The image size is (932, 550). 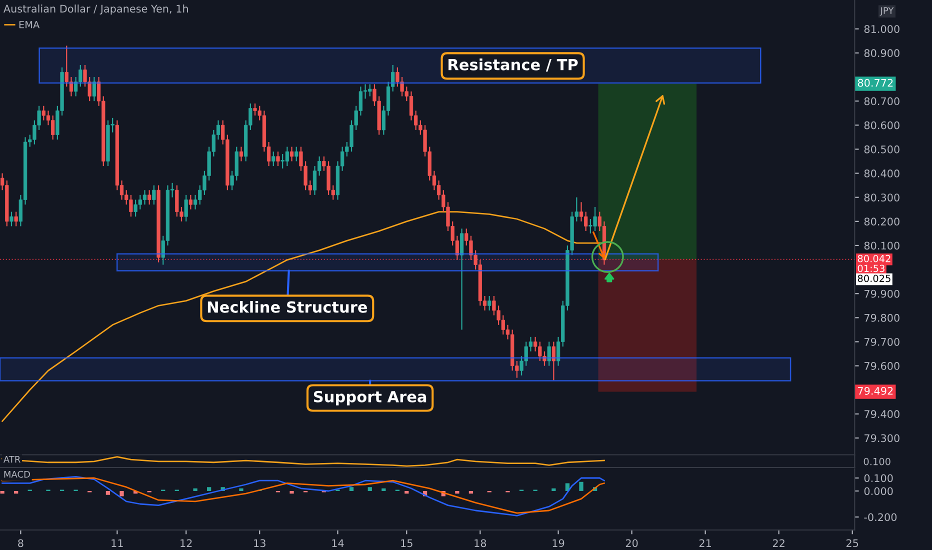 I want to click on y-tick-label: 79.700, so click(x=882, y=342).